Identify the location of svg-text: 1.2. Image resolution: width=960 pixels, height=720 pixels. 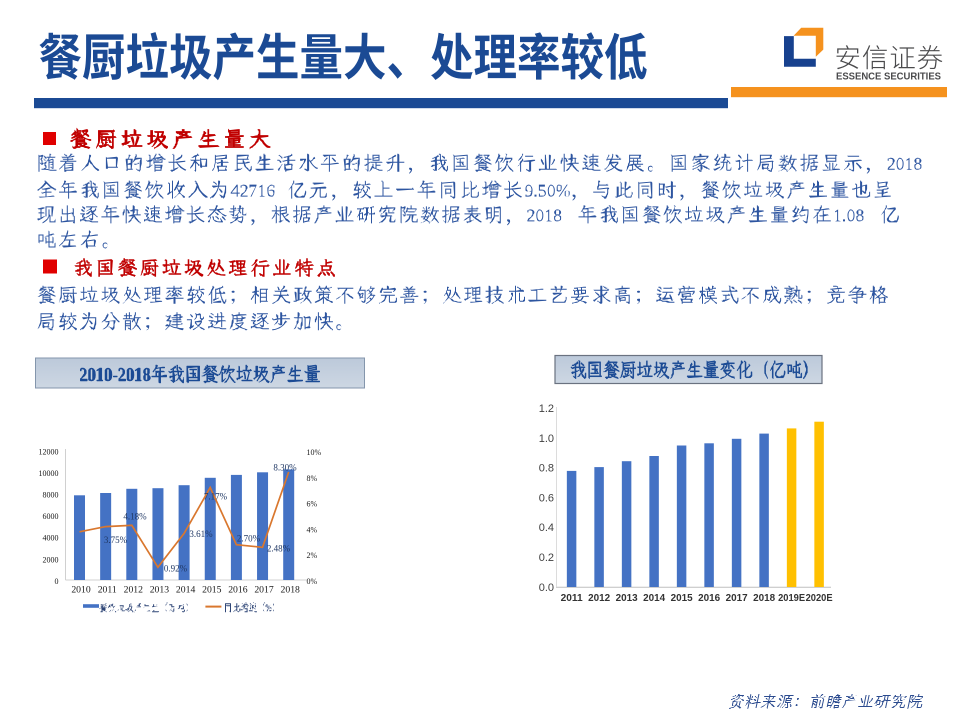
(546, 409).